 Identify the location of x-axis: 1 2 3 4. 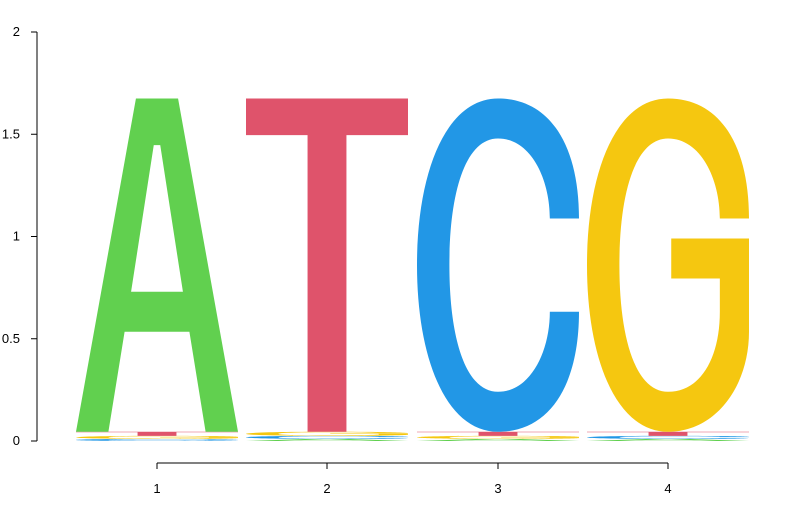
(412, 479).